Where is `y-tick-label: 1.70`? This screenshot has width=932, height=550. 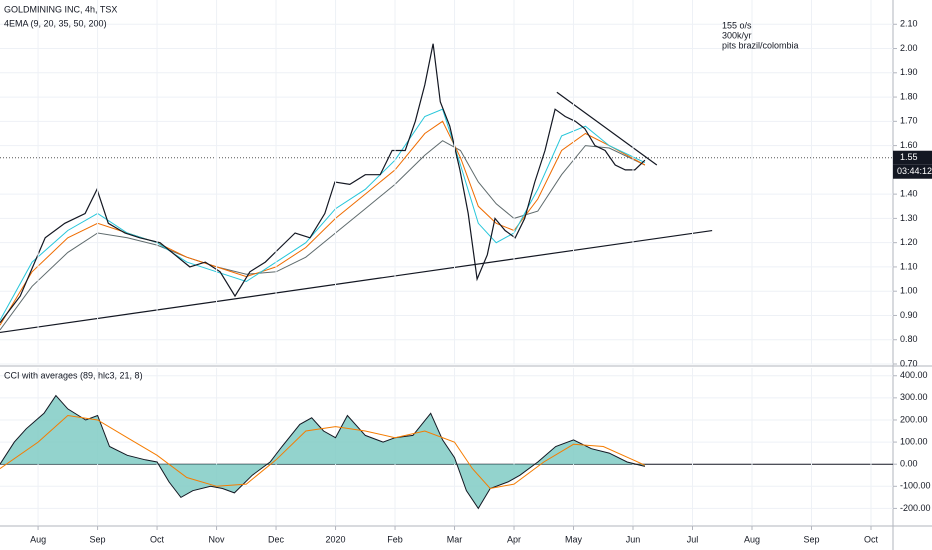 y-tick-label: 1.70 is located at coordinates (909, 121).